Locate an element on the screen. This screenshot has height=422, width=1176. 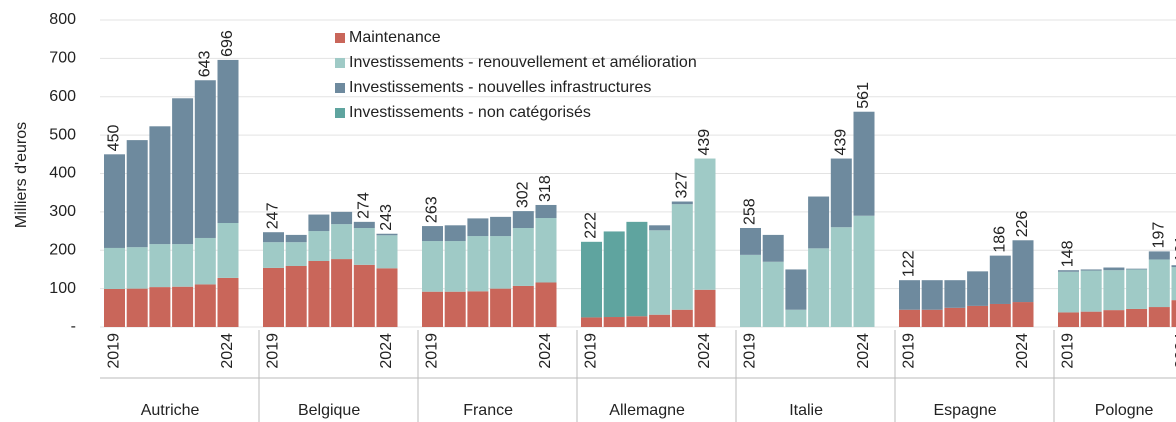
y-tick-label: 600 is located at coordinates (62, 96).